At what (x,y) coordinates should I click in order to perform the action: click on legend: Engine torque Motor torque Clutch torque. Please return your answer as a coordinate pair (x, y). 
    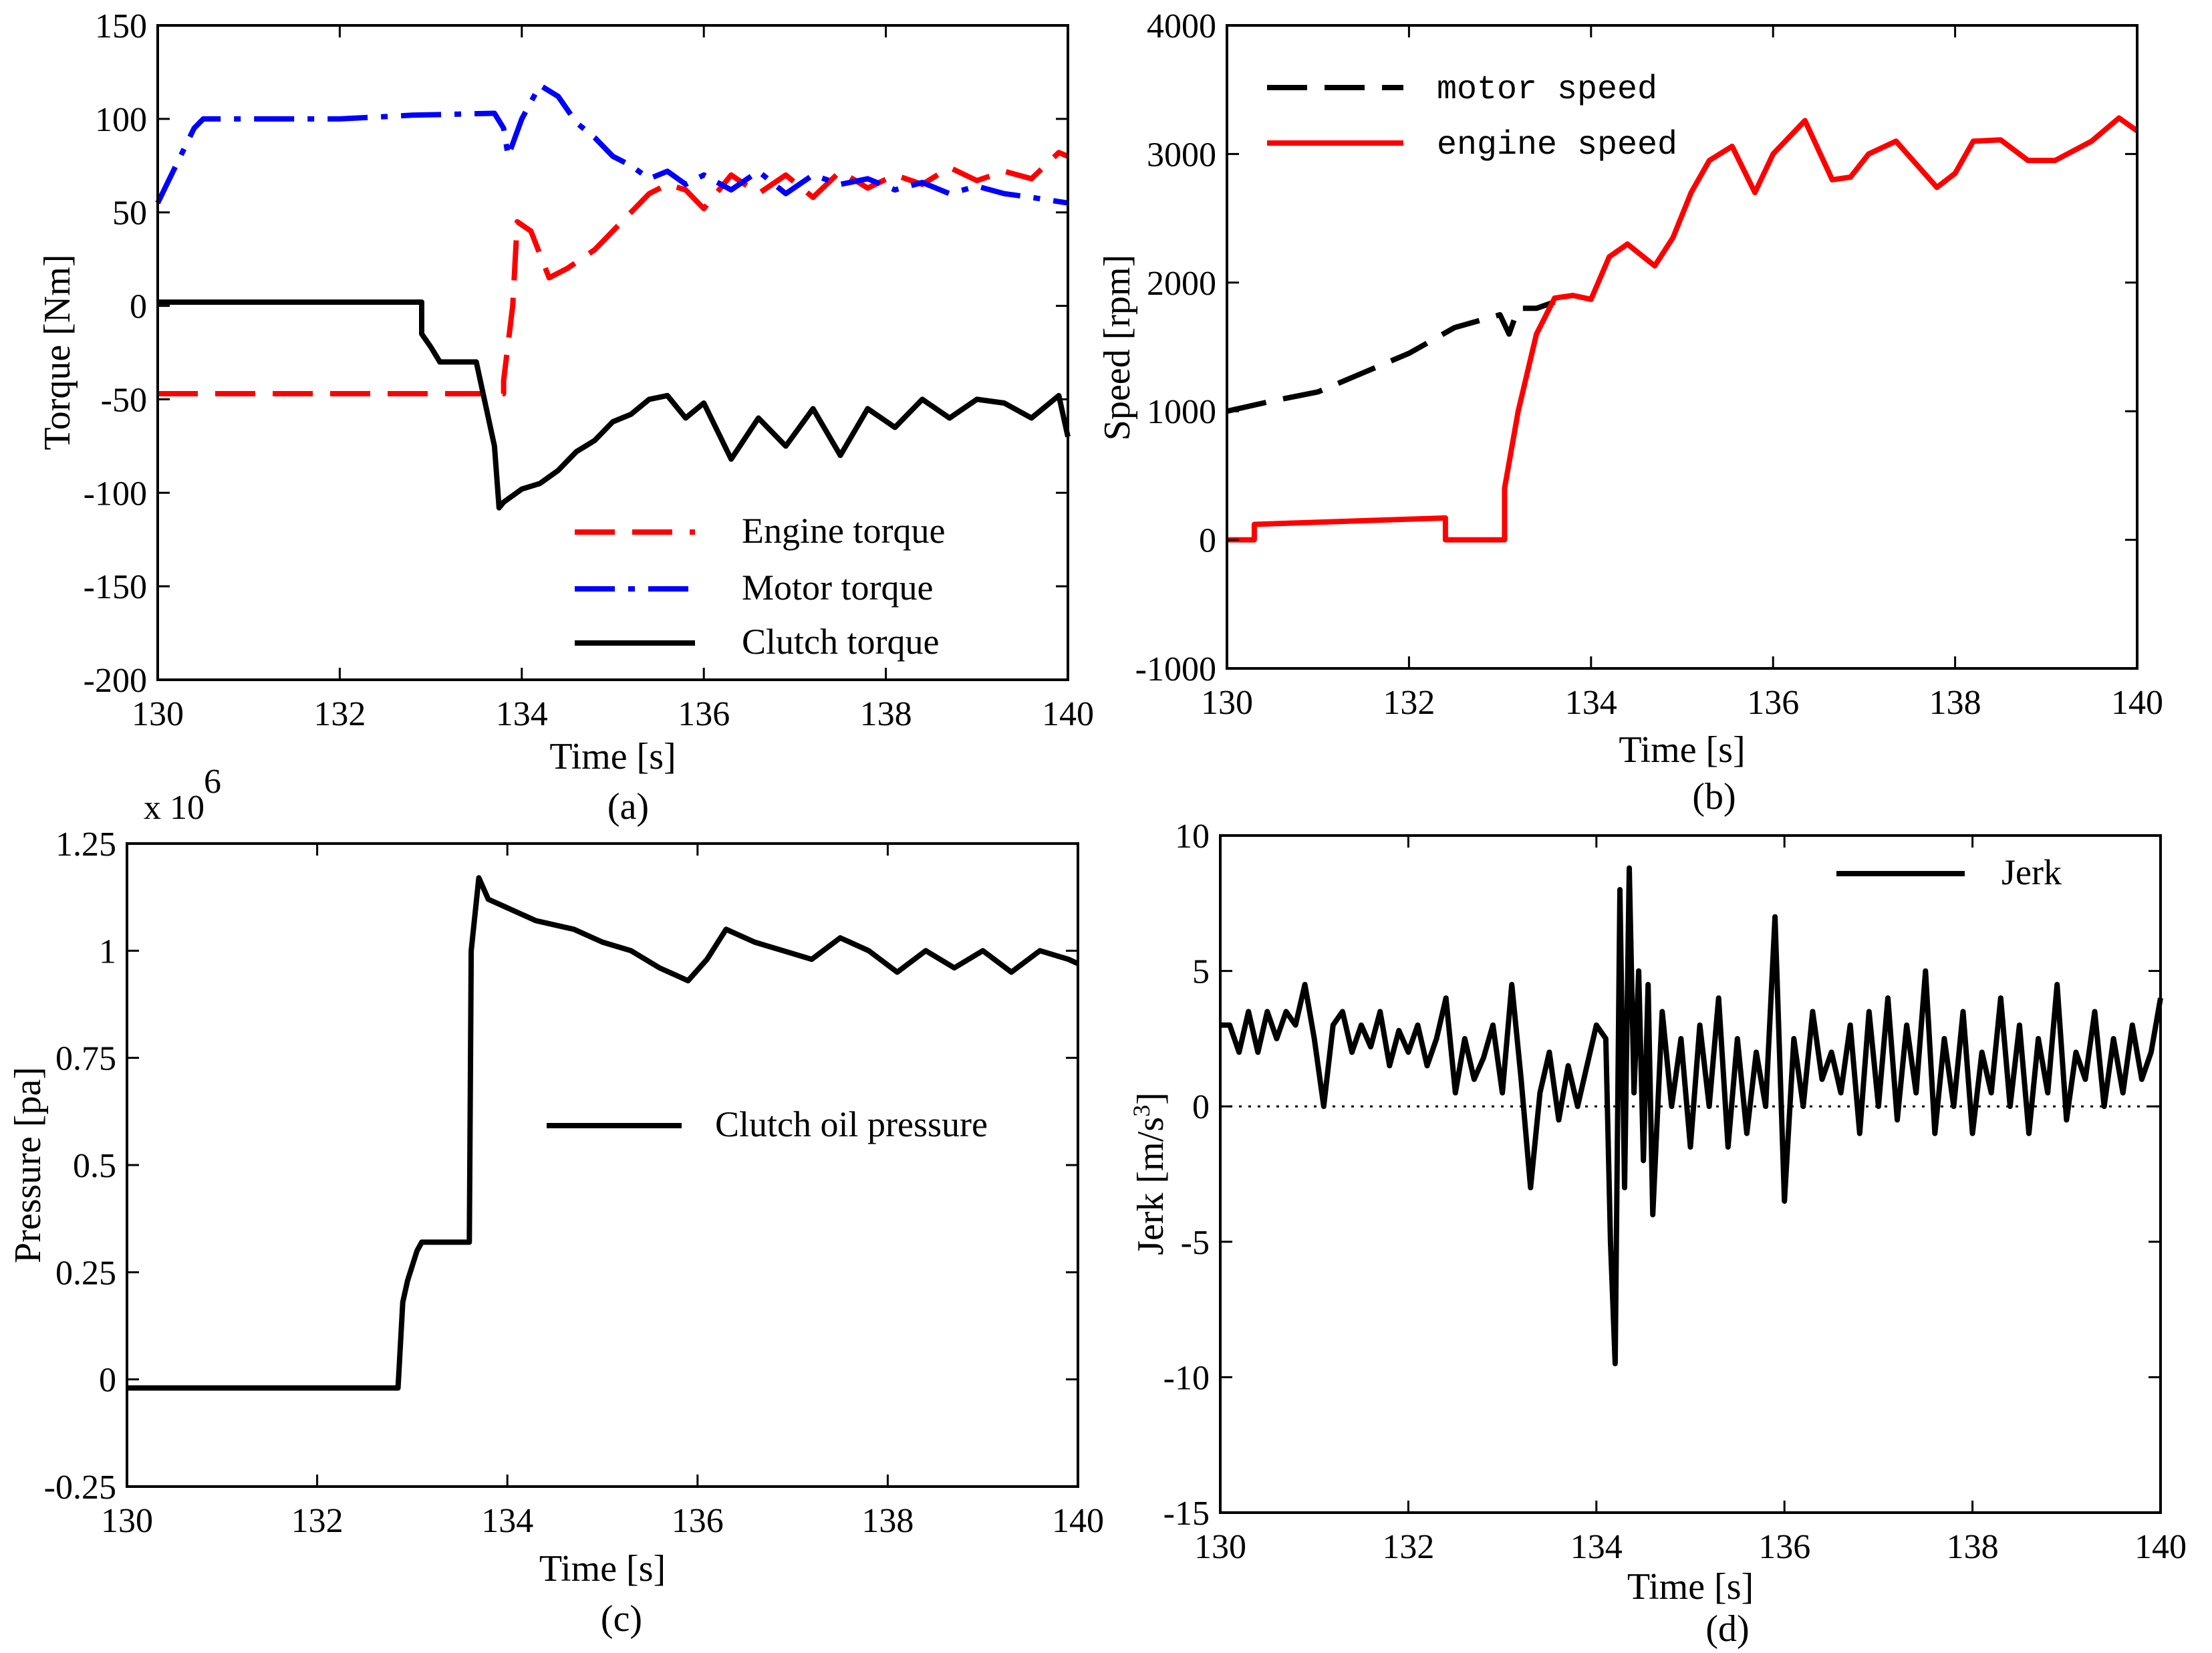
    Looking at the image, I should click on (760, 586).